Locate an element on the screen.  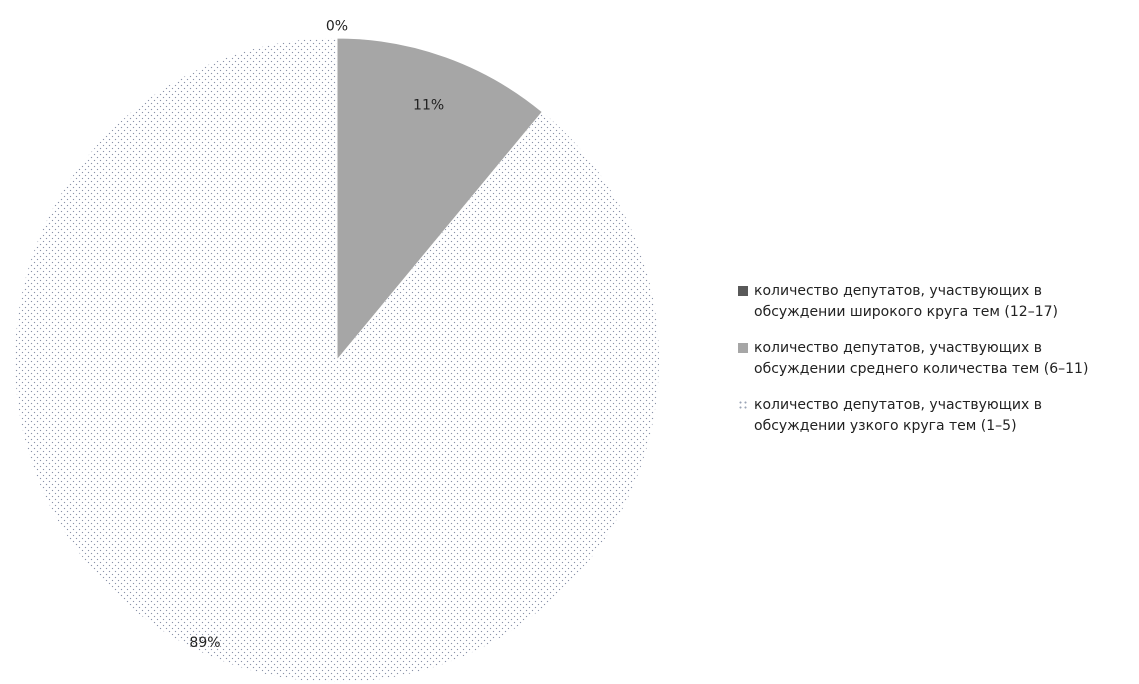
pie-slice-medium-range is located at coordinates (439, 199).